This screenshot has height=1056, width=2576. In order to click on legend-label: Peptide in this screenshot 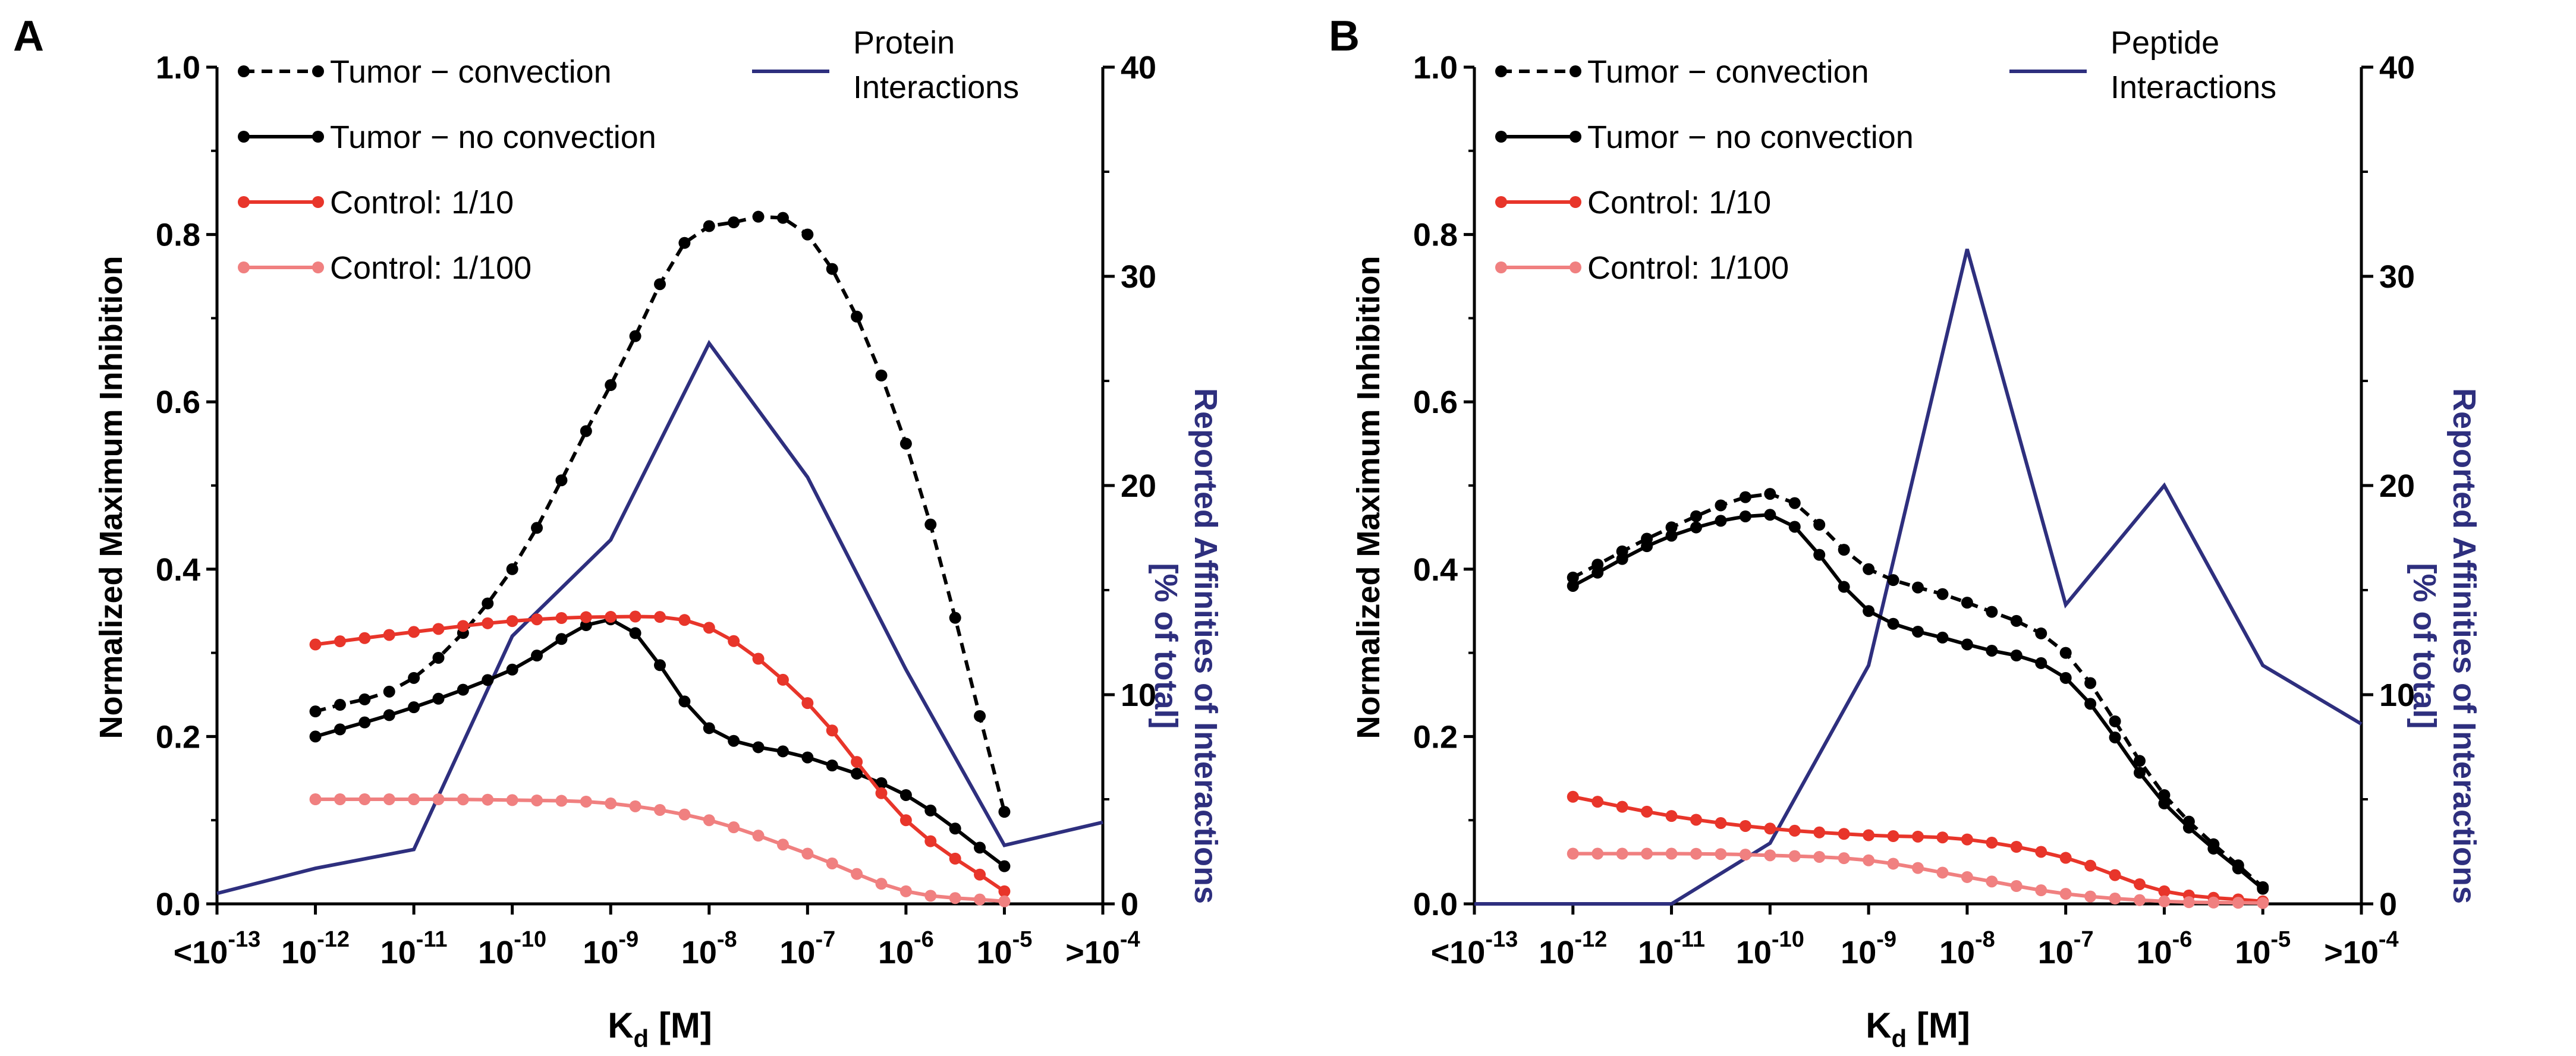, I will do `click(2165, 43)`.